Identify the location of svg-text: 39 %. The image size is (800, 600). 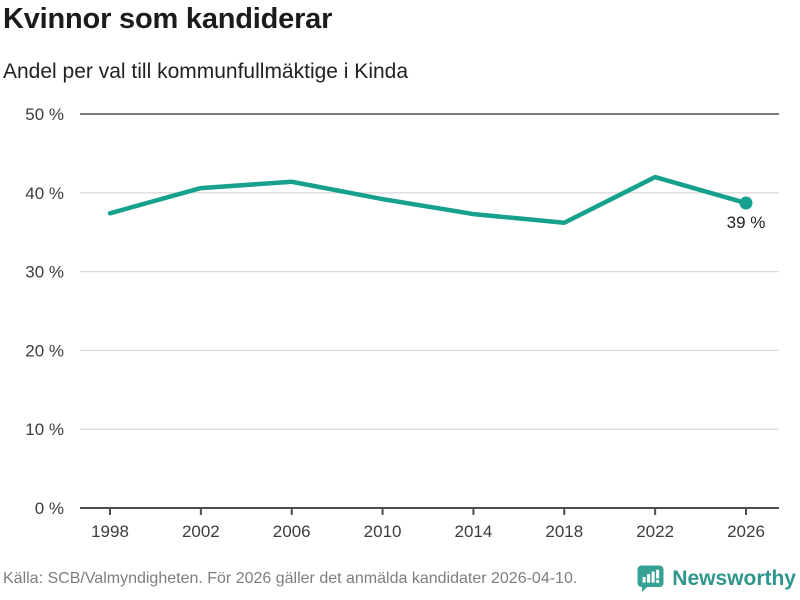
(746, 222).